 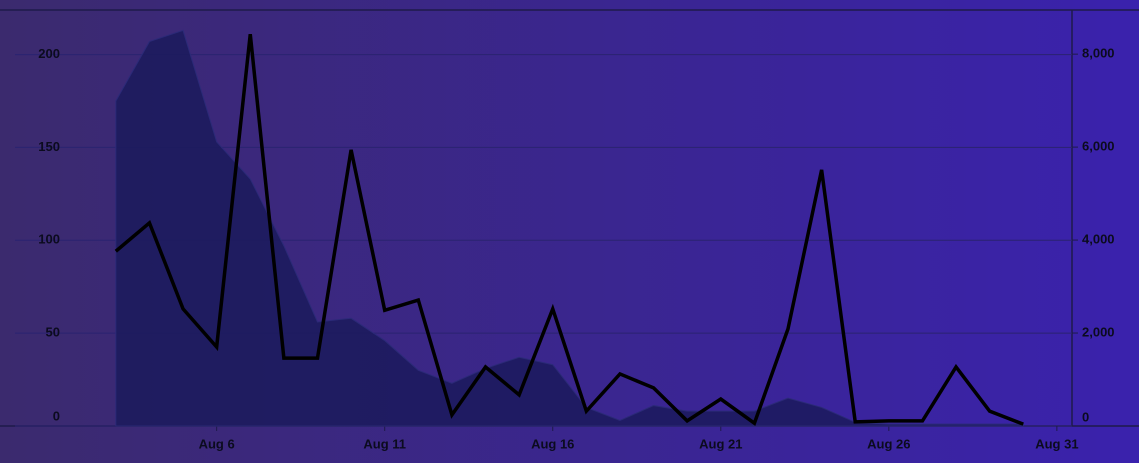 What do you see at coordinates (1085, 416) in the screenshot?
I see `y2-tick-label: 0` at bounding box center [1085, 416].